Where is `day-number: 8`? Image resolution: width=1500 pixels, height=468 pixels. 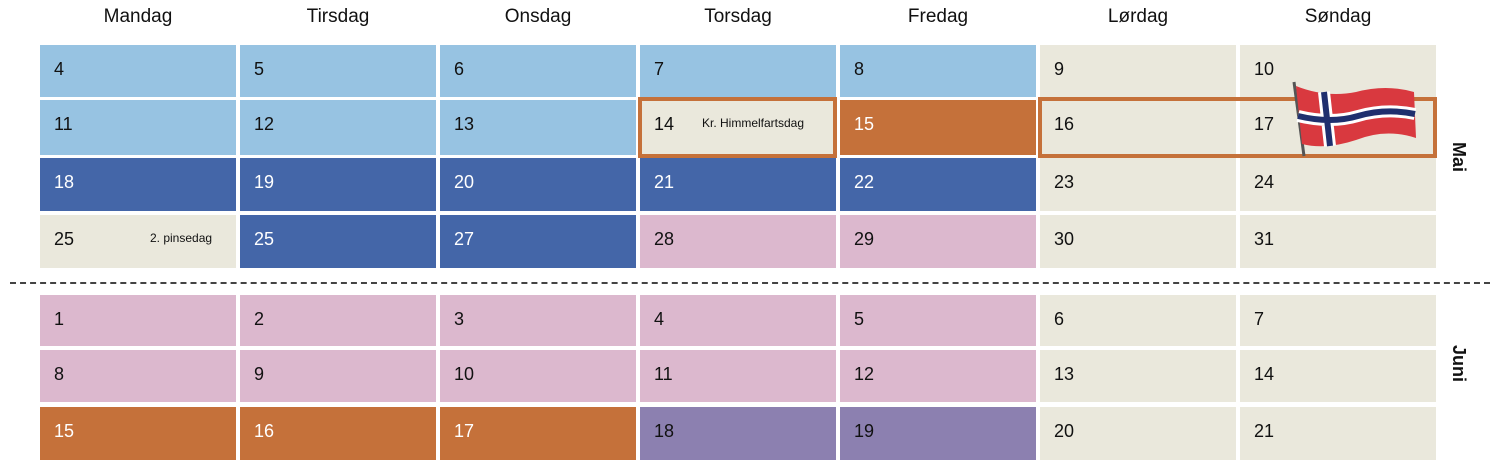
day-number: 8 is located at coordinates (59, 374).